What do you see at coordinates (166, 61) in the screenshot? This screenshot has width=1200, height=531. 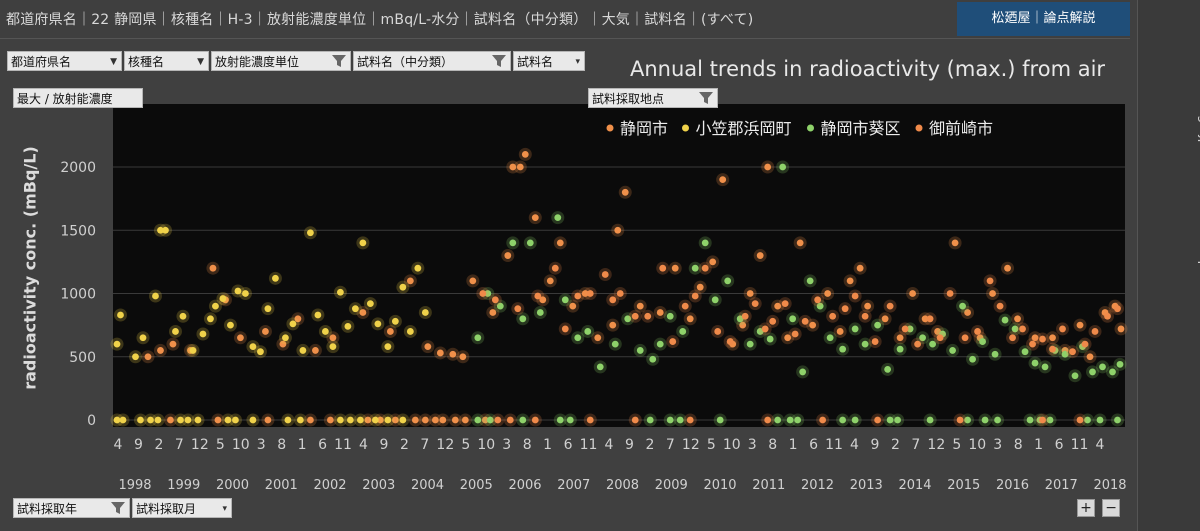 I see `filter-nuclide: 核種名 ▼` at bounding box center [166, 61].